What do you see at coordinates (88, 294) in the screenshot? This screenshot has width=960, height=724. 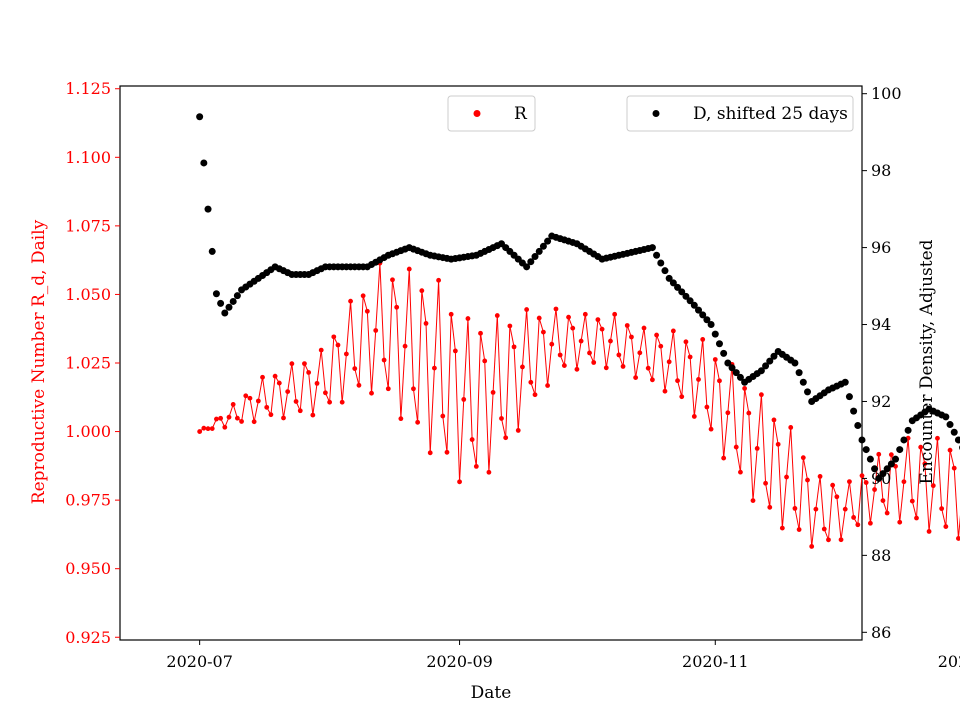 I see `y-left-tick-label: 1.050` at bounding box center [88, 294].